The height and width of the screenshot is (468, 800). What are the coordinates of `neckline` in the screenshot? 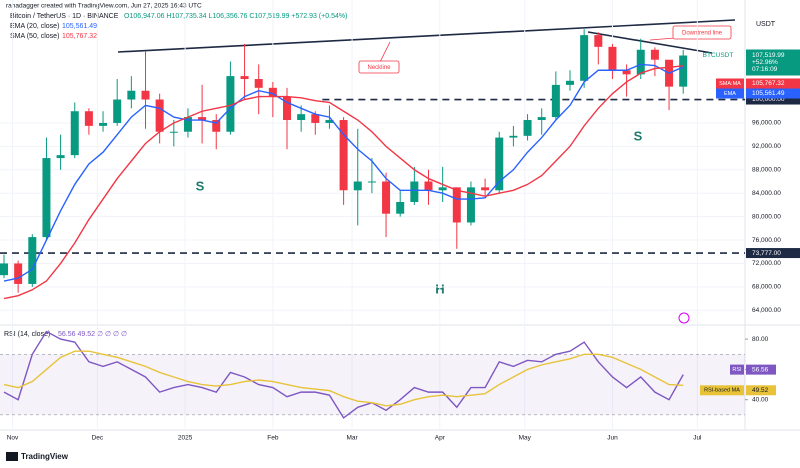 It's located at (426, 36).